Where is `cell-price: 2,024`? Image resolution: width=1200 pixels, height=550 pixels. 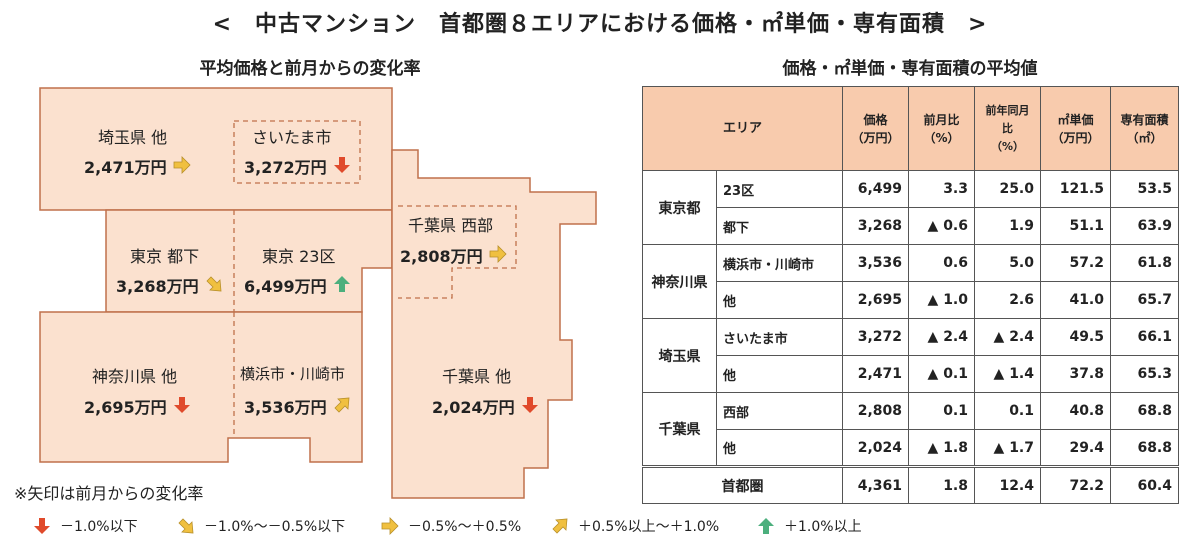 cell-price: 2,024 is located at coordinates (875, 448).